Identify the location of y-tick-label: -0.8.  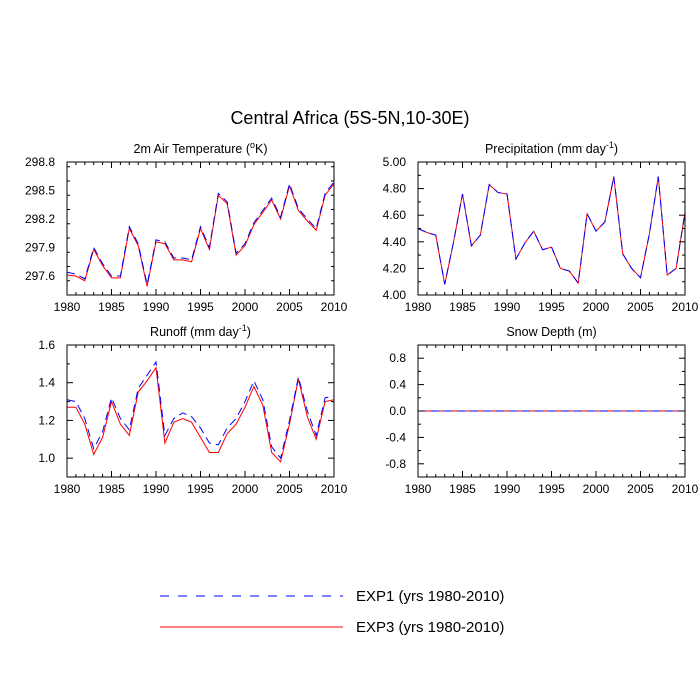
(395, 464).